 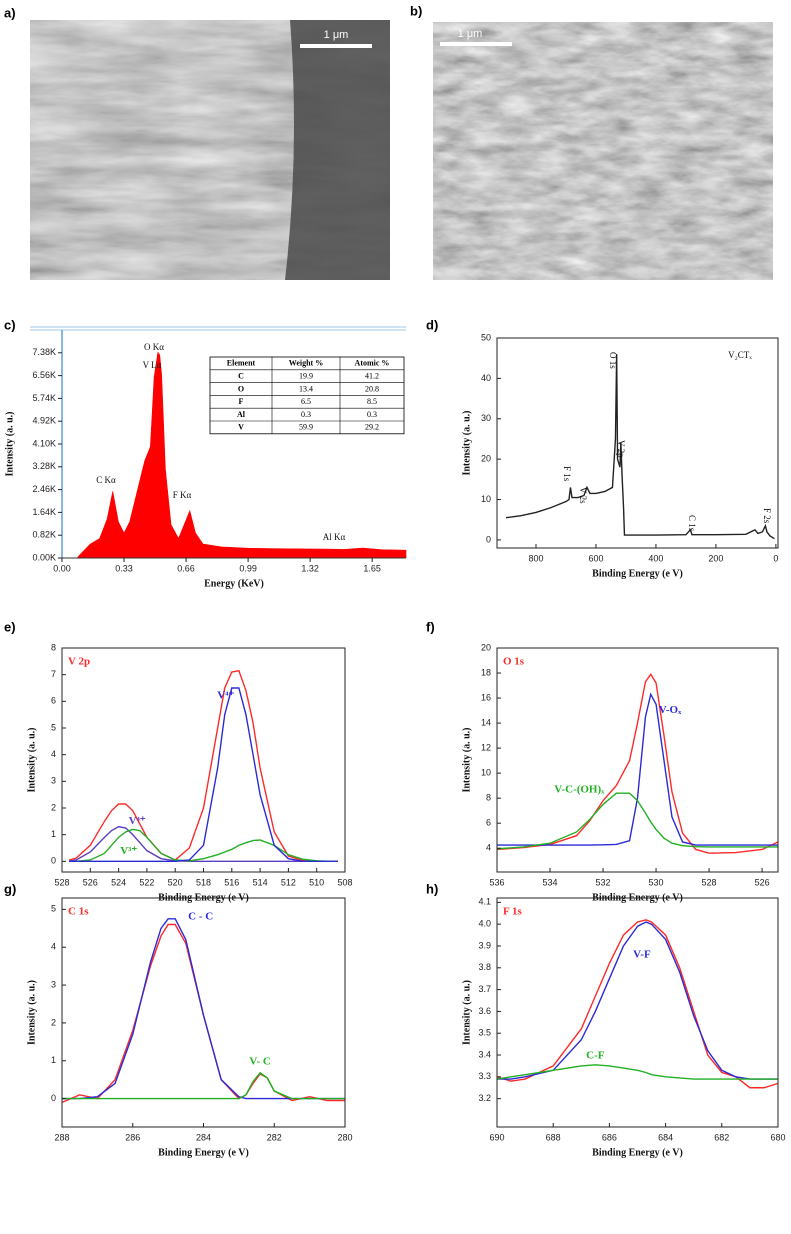 What do you see at coordinates (306, 376) in the screenshot?
I see `table-cell: 19.9` at bounding box center [306, 376].